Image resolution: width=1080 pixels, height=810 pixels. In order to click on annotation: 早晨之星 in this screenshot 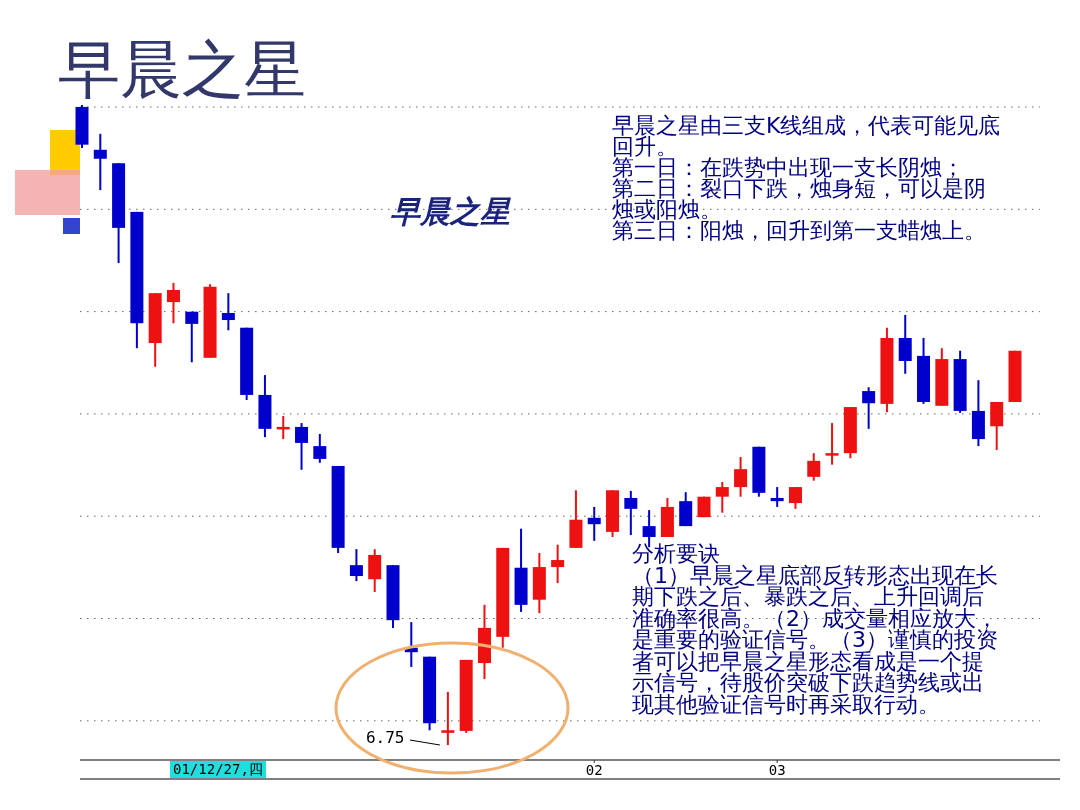, I will do `click(450, 212)`.